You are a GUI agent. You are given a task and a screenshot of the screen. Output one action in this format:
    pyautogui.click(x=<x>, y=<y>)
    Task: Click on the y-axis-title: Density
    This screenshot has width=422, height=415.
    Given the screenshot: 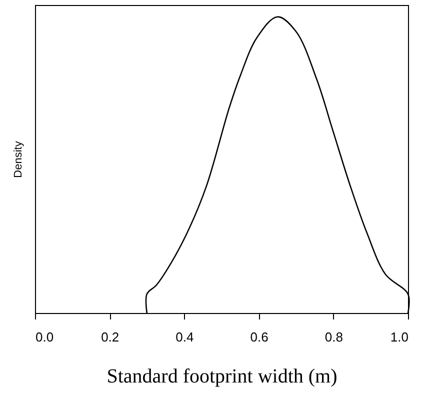 What is the action you would take?
    pyautogui.click(x=18, y=159)
    